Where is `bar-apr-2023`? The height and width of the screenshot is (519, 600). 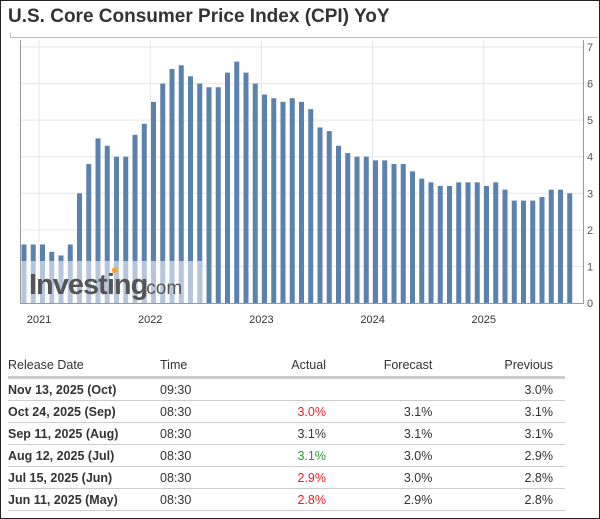 bar-apr-2023 is located at coordinates (301, 202).